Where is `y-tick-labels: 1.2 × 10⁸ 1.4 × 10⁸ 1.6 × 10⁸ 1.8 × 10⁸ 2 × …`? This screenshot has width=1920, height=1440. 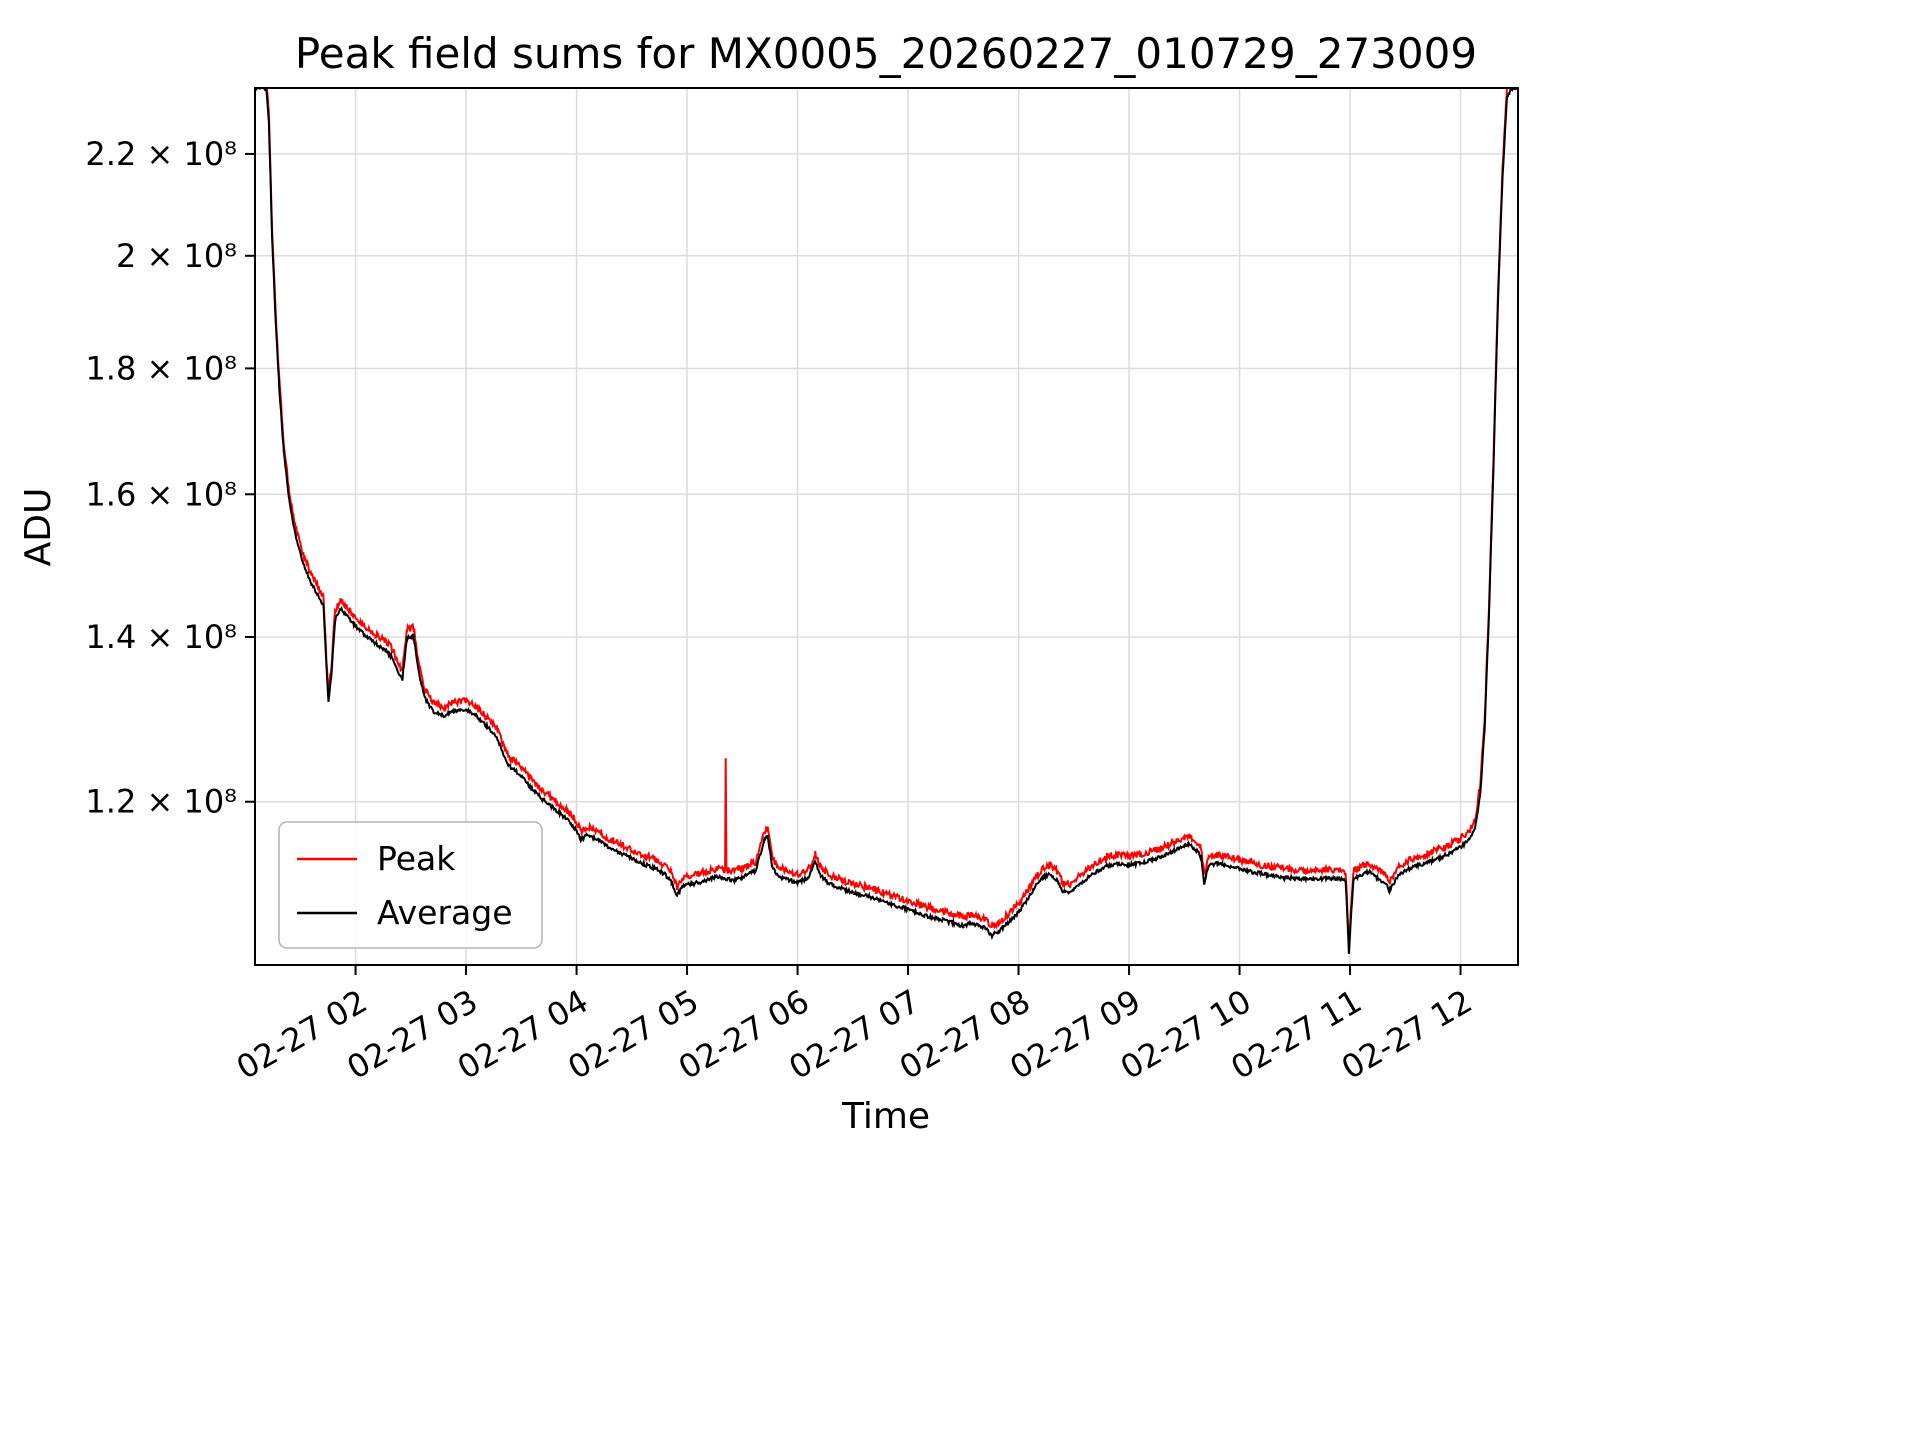
y-tick-labels: 1.2 × 10⁸ 1.4 × 10⁸ 1.6 × 10⁸ 1.8 × 10⁸ 2 × … is located at coordinates (161, 478).